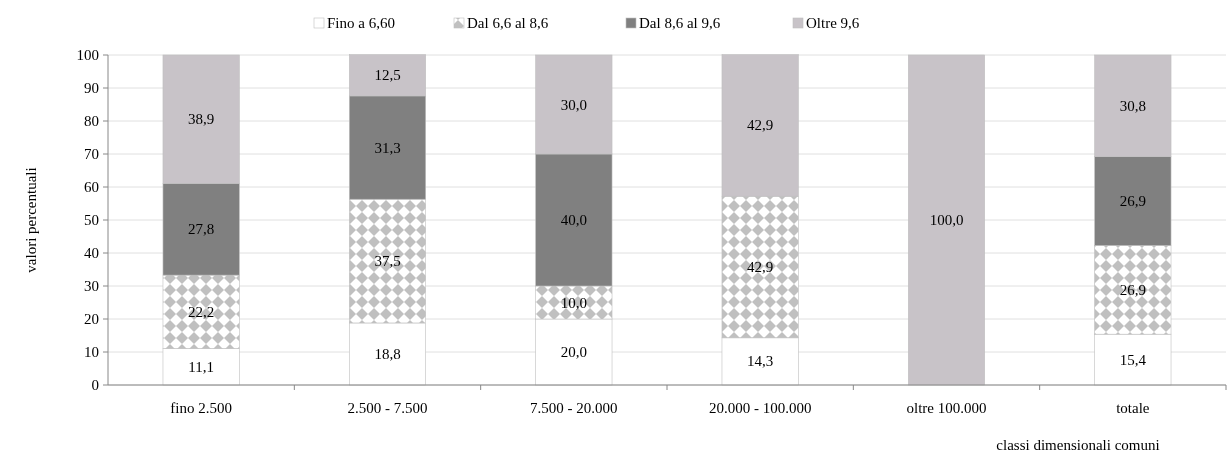 Image resolution: width=1231 pixels, height=461 pixels. What do you see at coordinates (201, 119) in the screenshot?
I see `data-label: 38,9` at bounding box center [201, 119].